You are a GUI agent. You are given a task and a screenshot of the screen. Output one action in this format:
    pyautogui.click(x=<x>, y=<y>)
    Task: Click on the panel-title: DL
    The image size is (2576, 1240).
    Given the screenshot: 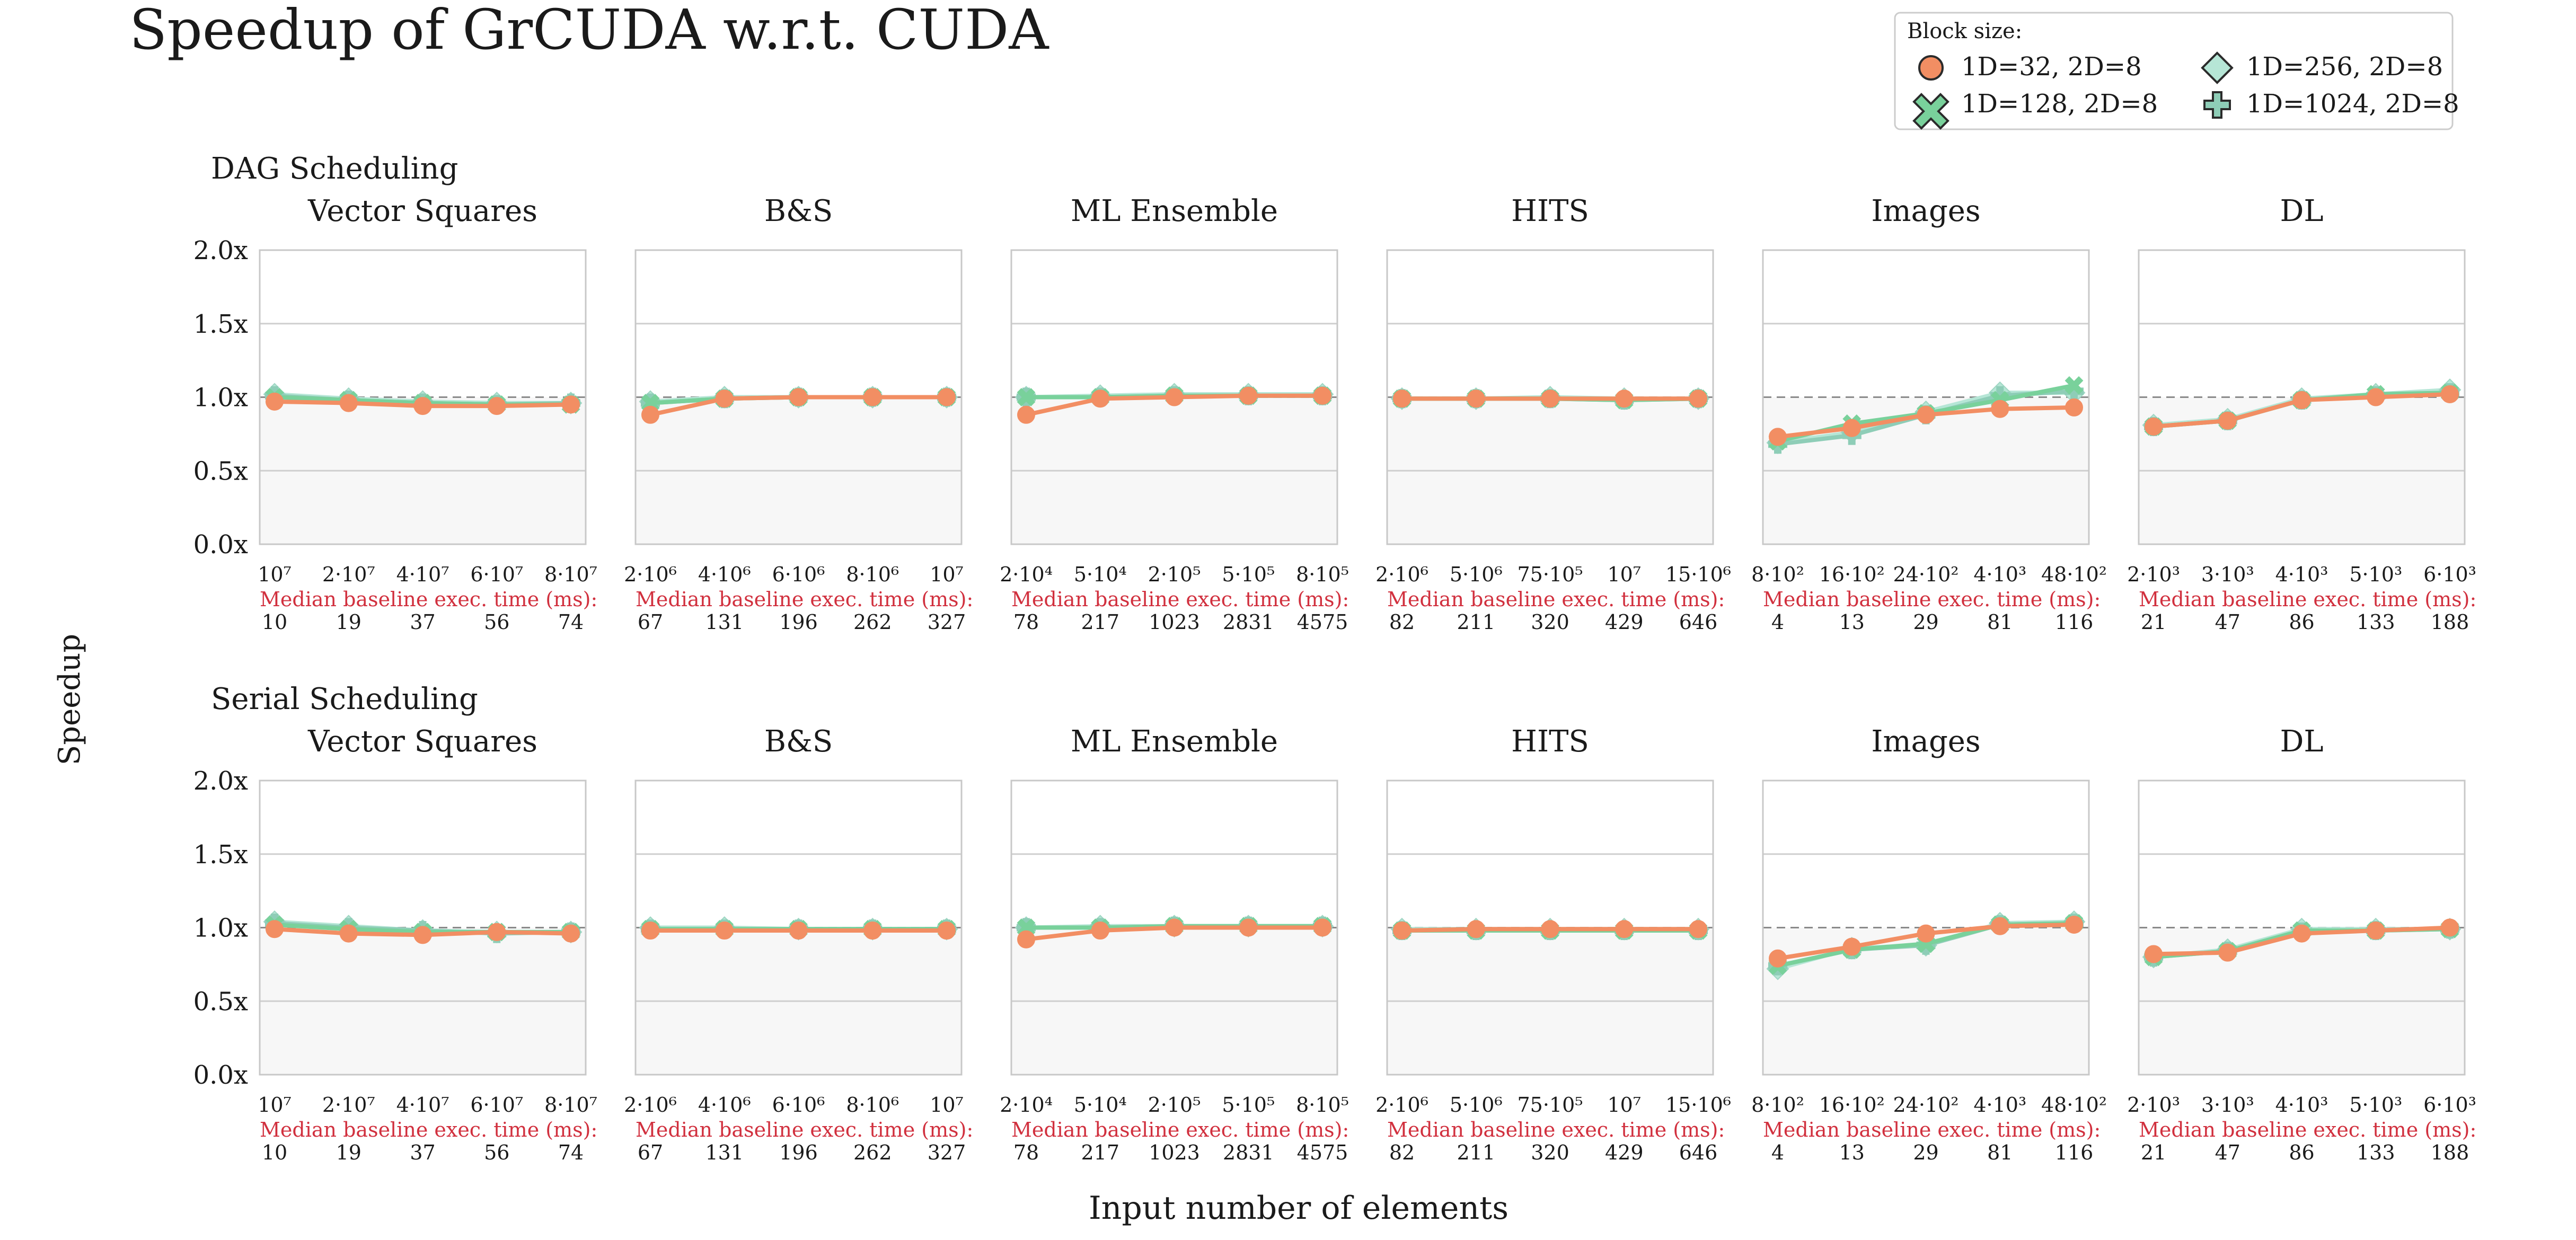 What is the action you would take?
    pyautogui.click(x=2301, y=211)
    